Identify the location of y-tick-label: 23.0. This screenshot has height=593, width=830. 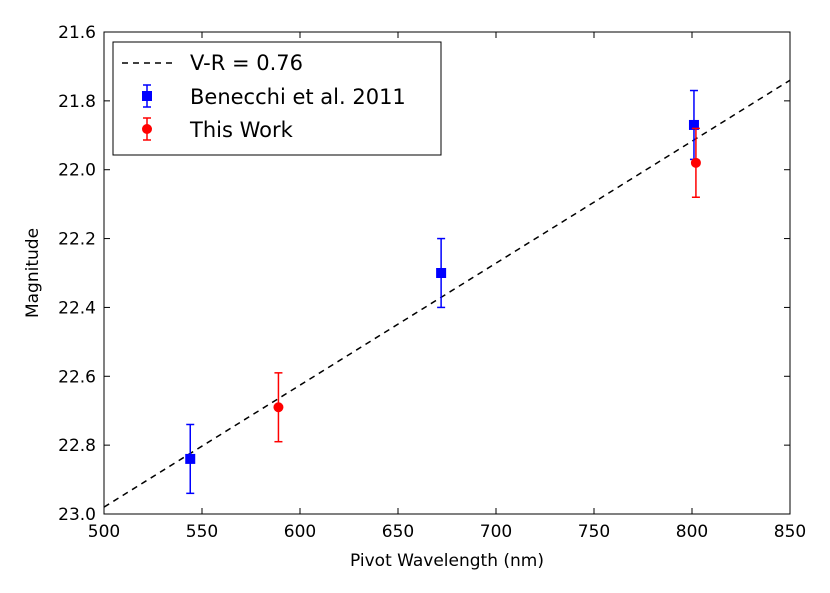
(77, 515).